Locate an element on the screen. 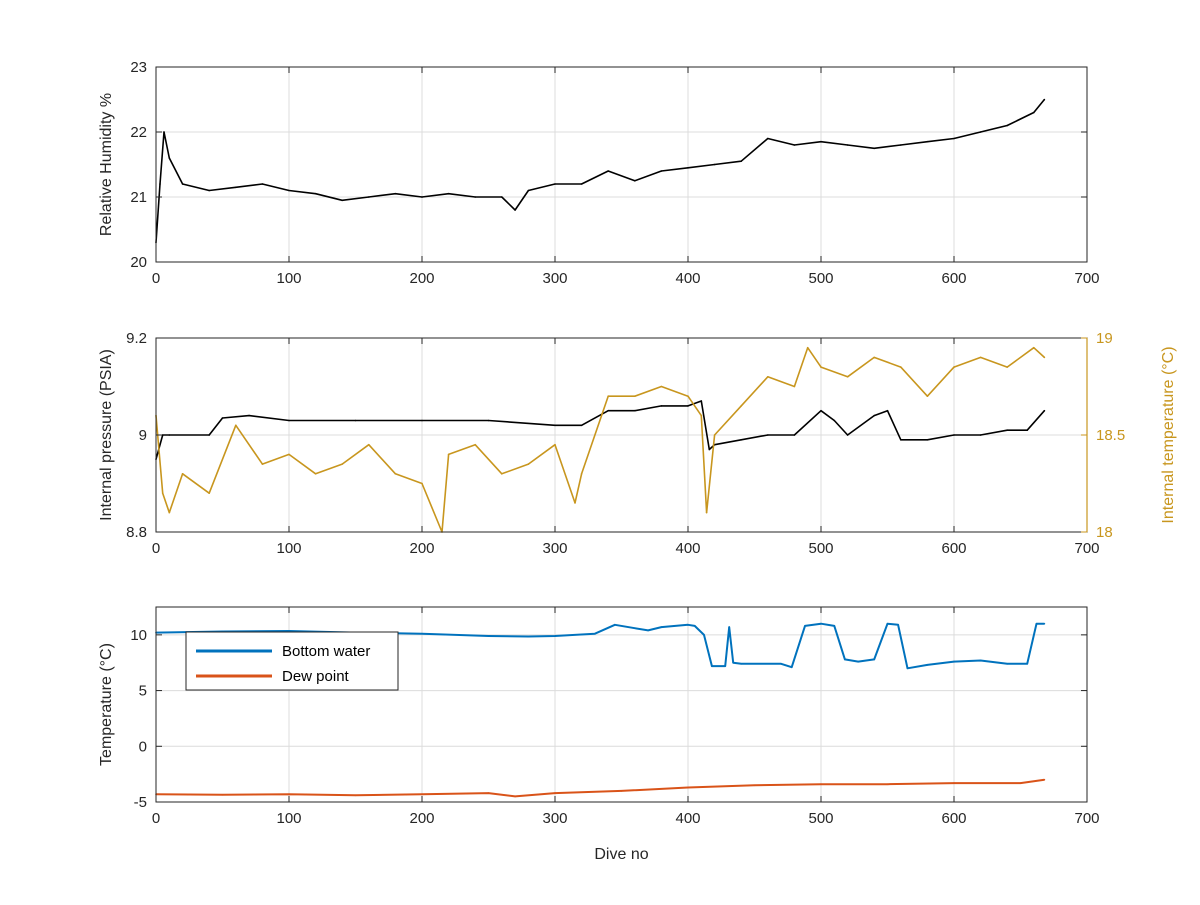 This screenshot has height=905, width=1200. right-y-tick-label: 19 is located at coordinates (1104, 338).